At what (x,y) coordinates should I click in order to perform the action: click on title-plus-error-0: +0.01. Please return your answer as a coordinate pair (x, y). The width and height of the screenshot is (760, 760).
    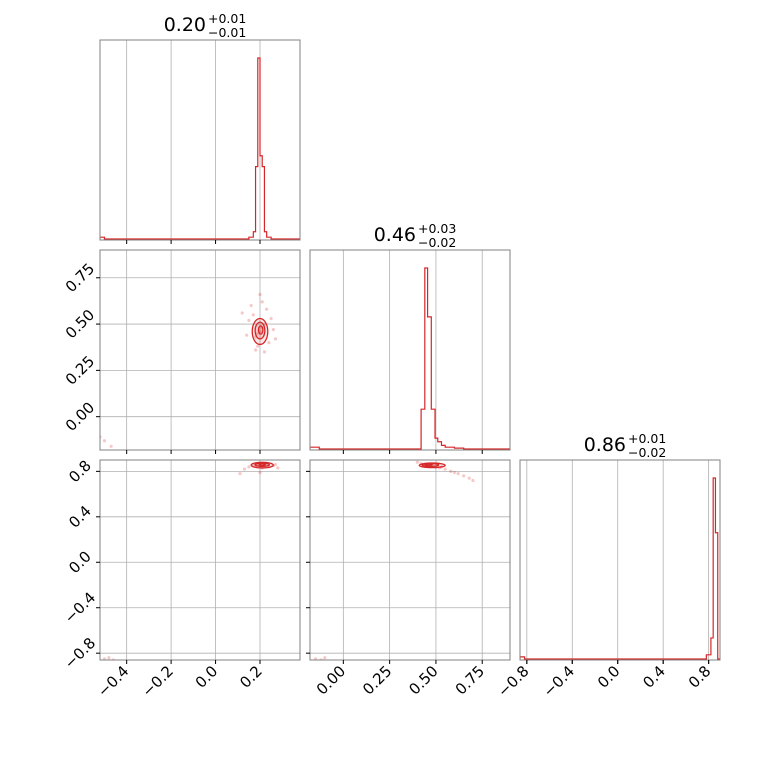
    Looking at the image, I should click on (227, 18).